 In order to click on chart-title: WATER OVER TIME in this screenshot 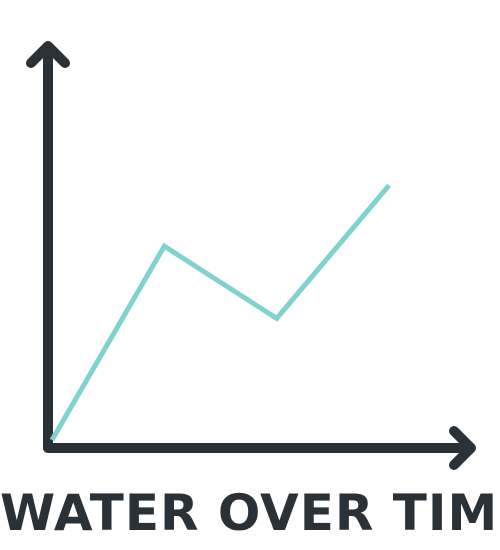, I will do `click(250, 513)`.